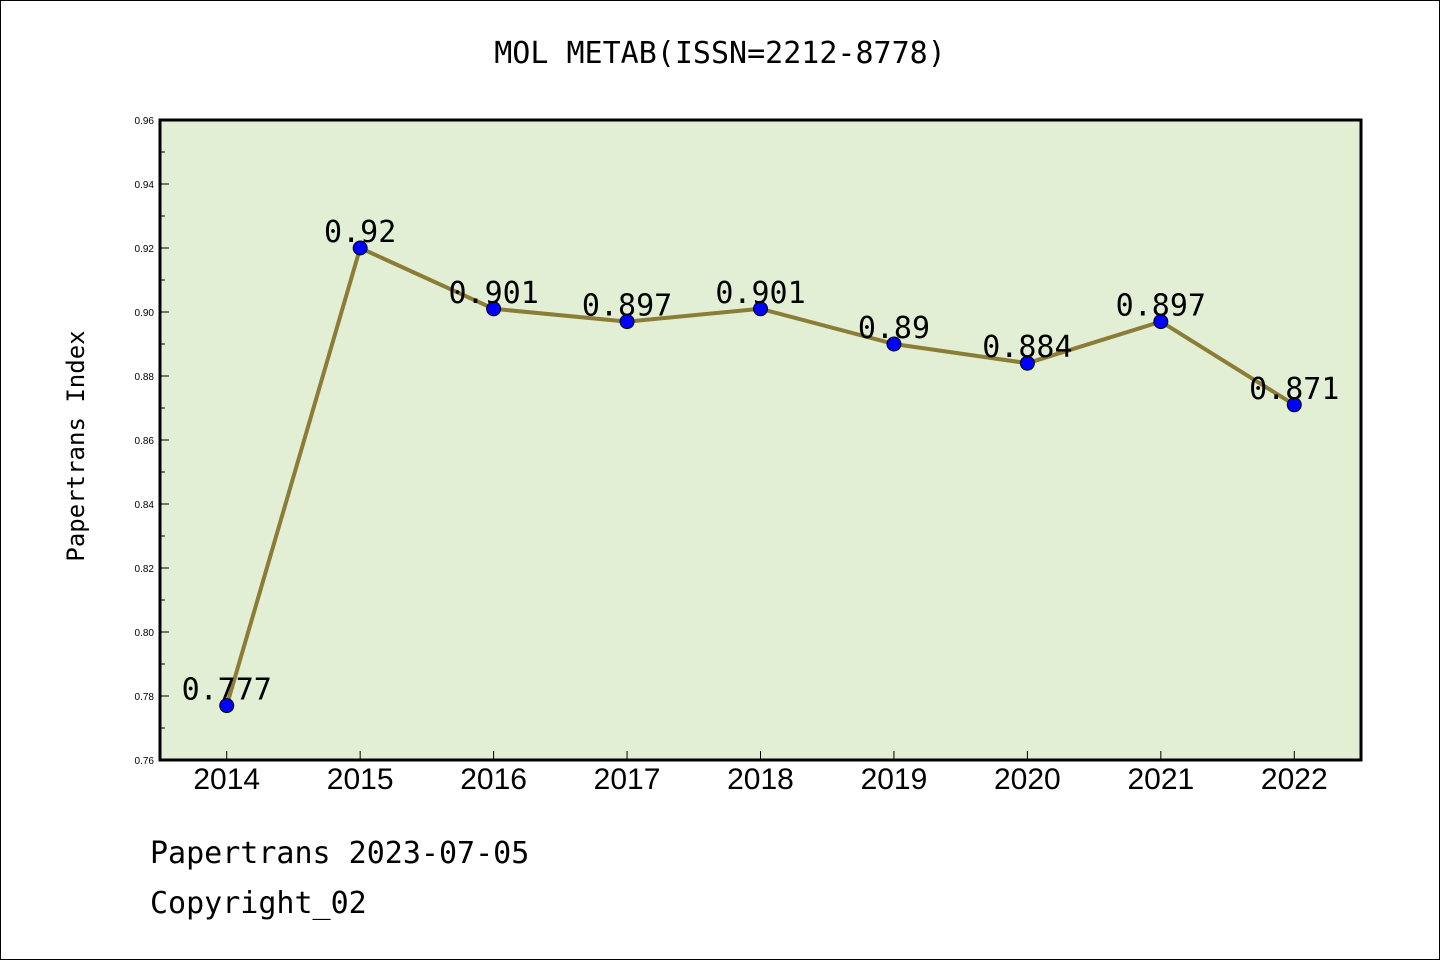 This screenshot has width=1440, height=960. I want to click on x-tick-label: 2021, so click(1160, 779).